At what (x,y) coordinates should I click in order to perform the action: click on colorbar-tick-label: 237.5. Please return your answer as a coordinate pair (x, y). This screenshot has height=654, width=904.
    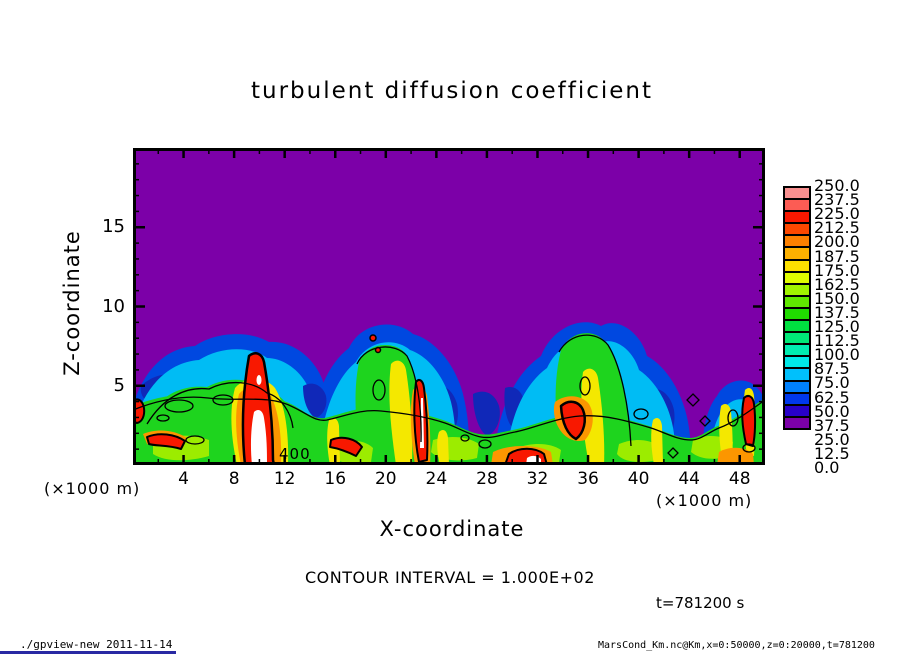
    Looking at the image, I should click on (837, 200).